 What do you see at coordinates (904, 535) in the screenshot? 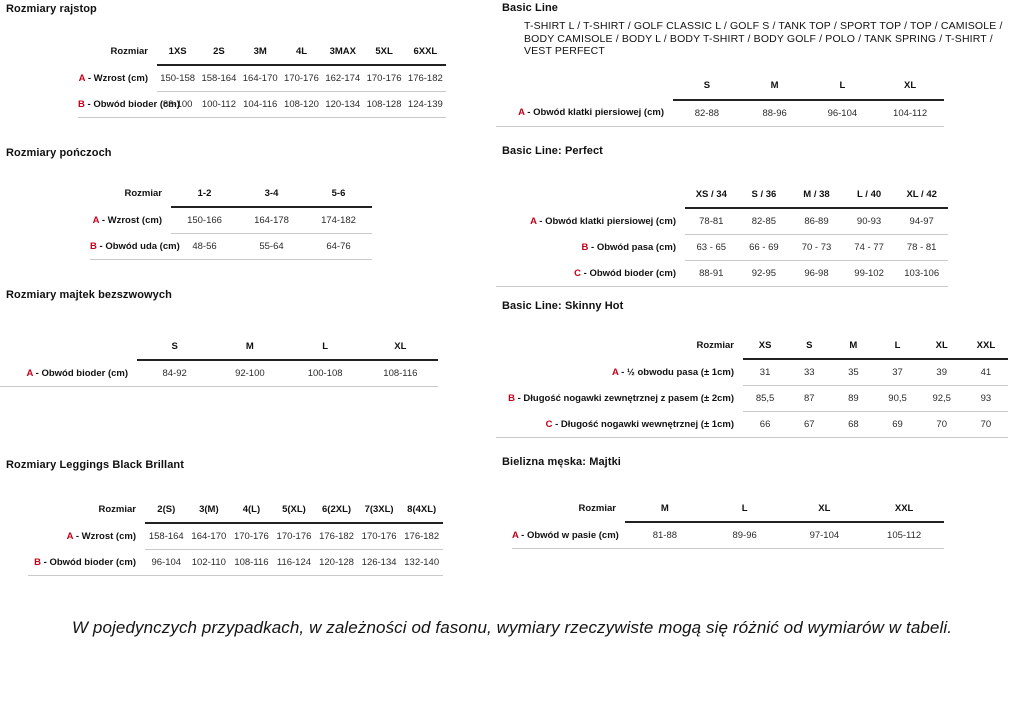
I see `table-cell: 105-112` at bounding box center [904, 535].